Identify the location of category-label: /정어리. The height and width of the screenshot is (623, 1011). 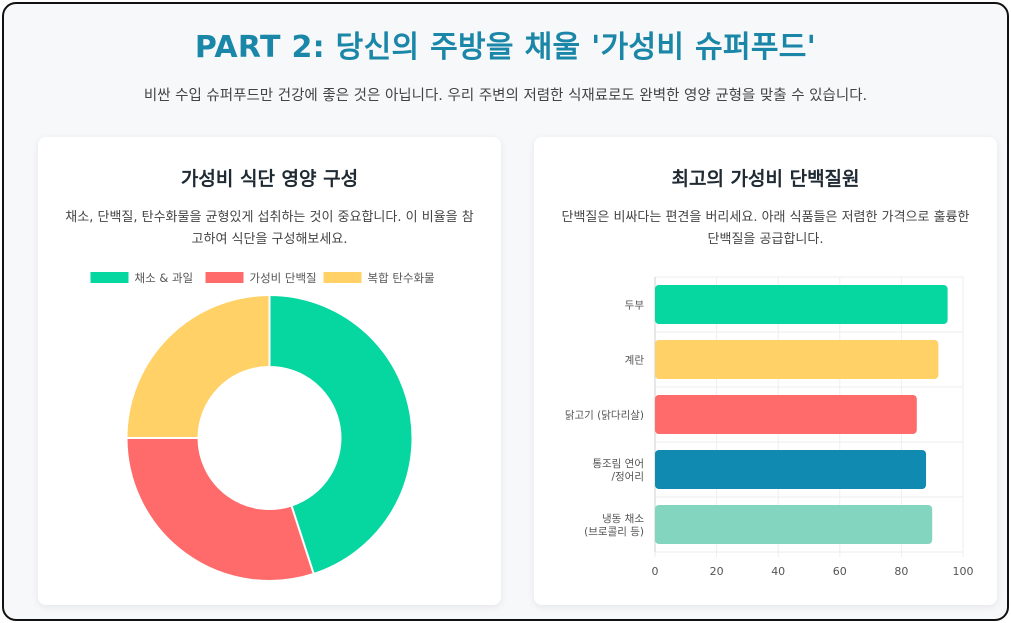
(627, 477).